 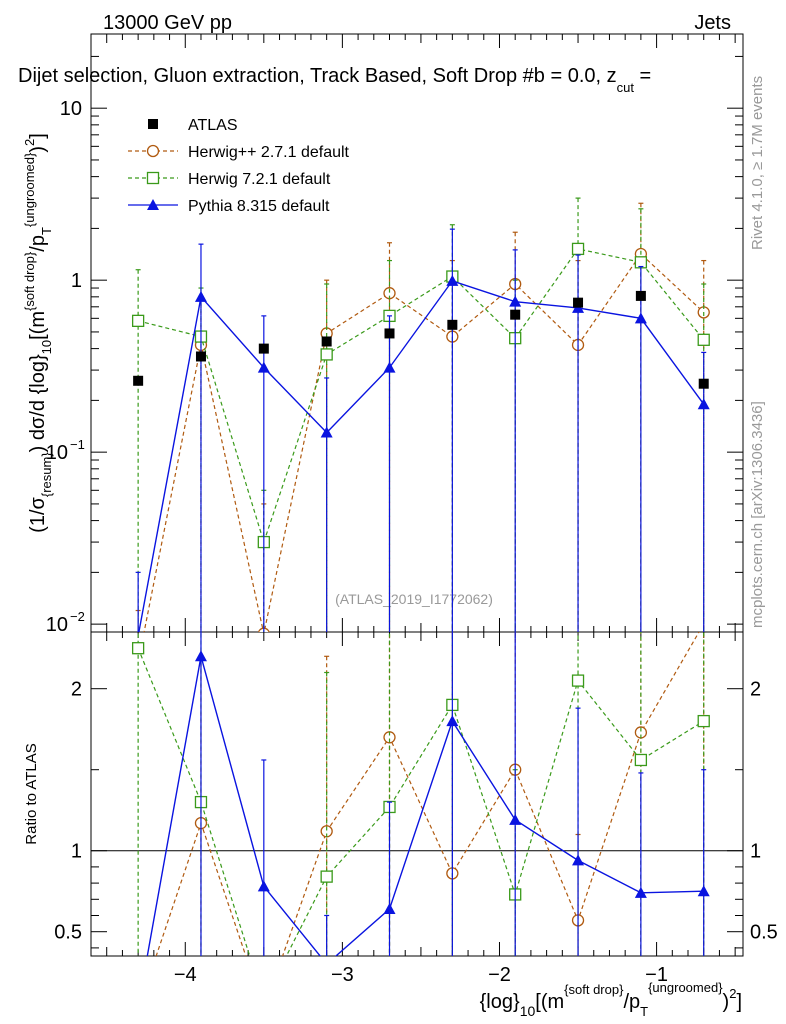 I want to click on y-tick-label-ratio-left: 2, so click(x=76, y=690).